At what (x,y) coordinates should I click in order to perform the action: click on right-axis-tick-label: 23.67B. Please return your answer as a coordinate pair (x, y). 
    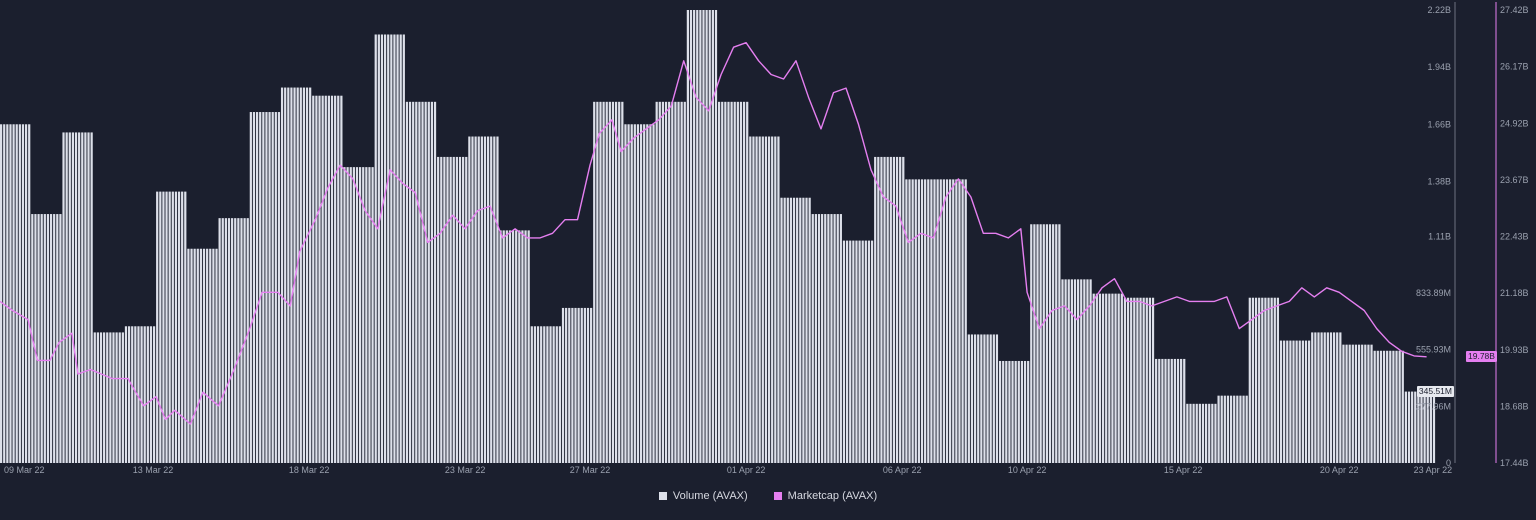
    Looking at the image, I should click on (1514, 180).